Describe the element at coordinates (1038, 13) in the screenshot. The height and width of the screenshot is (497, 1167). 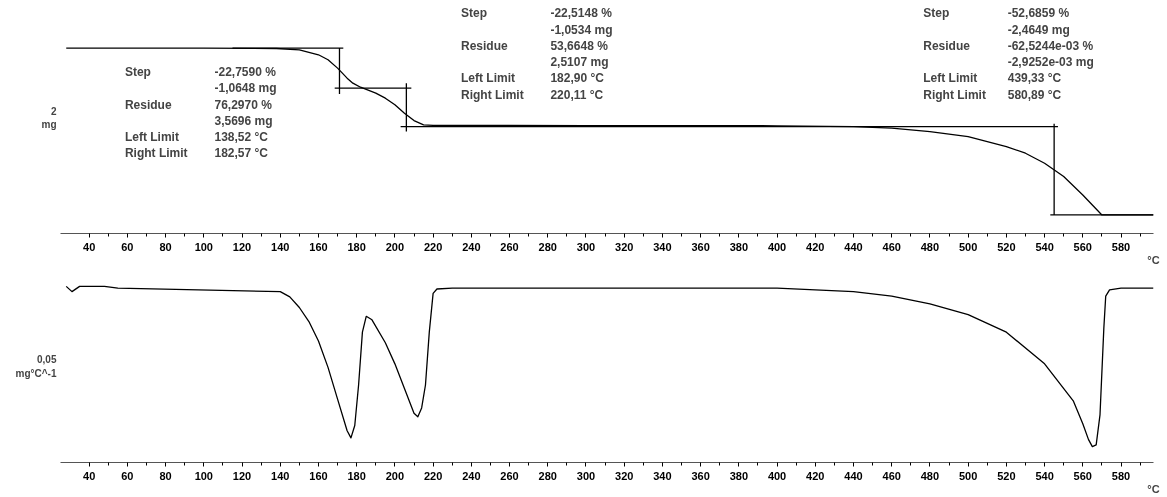
I see `text: -52,6859 %` at that location.